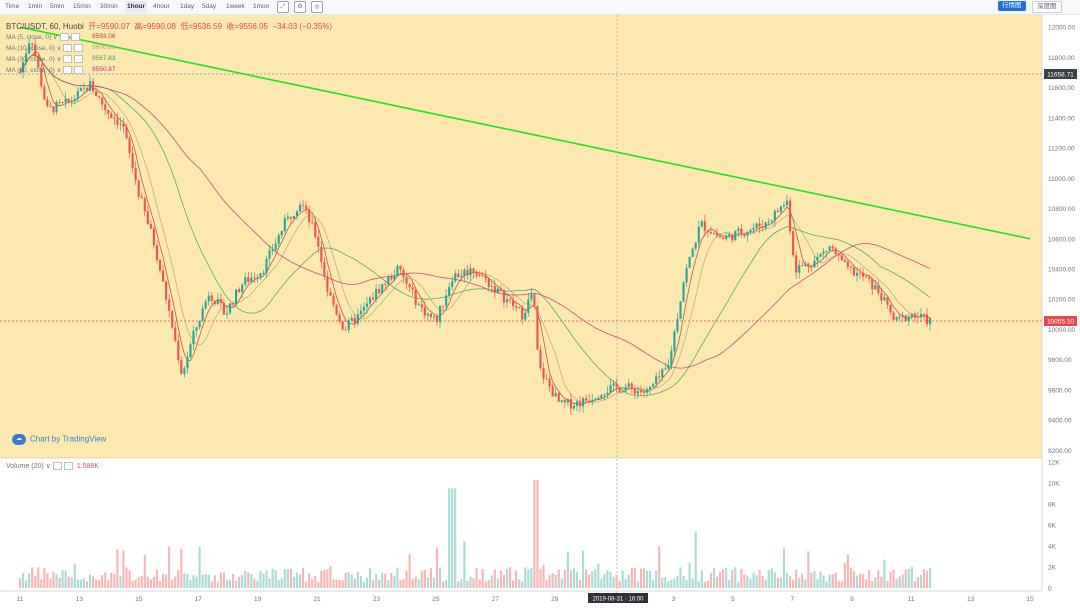 This screenshot has height=608, width=1080. Describe the element at coordinates (61, 48) in the screenshot. I see `ma10-legend: MA (10, close, 0) ∨ 9600.01` at that location.